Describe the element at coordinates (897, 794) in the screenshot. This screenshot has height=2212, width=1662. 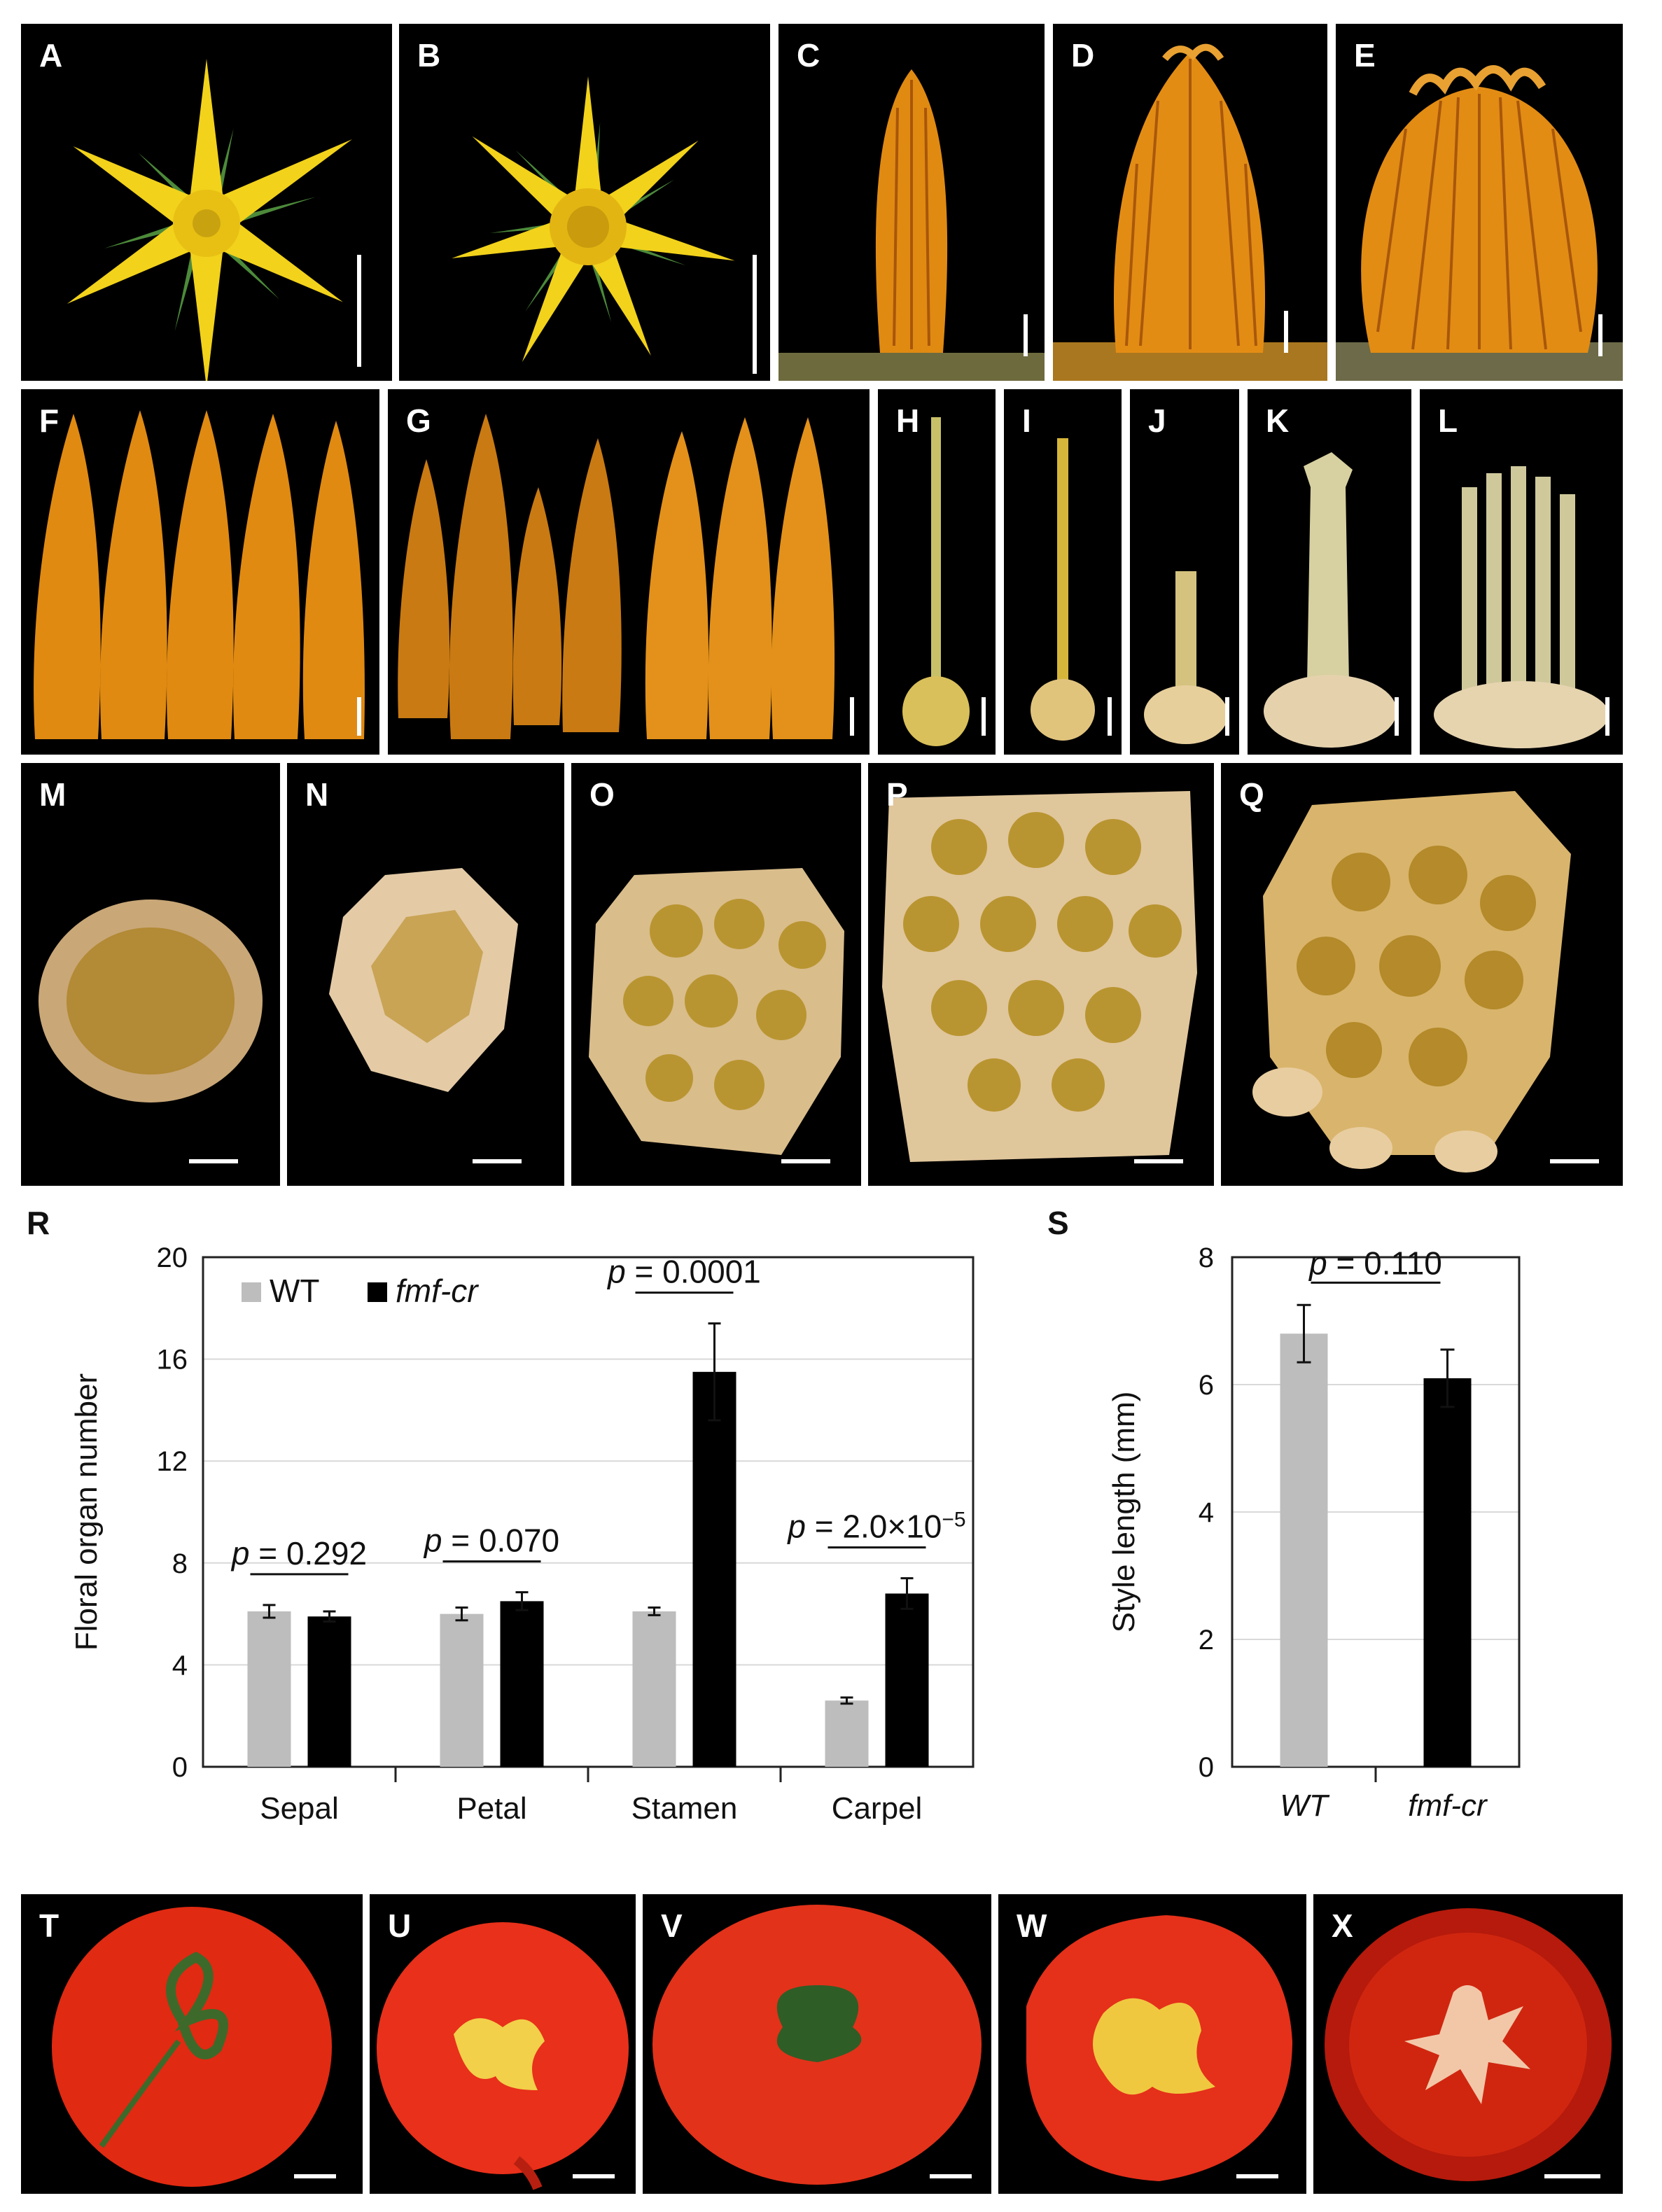
I see `panel-label-p: P` at that location.